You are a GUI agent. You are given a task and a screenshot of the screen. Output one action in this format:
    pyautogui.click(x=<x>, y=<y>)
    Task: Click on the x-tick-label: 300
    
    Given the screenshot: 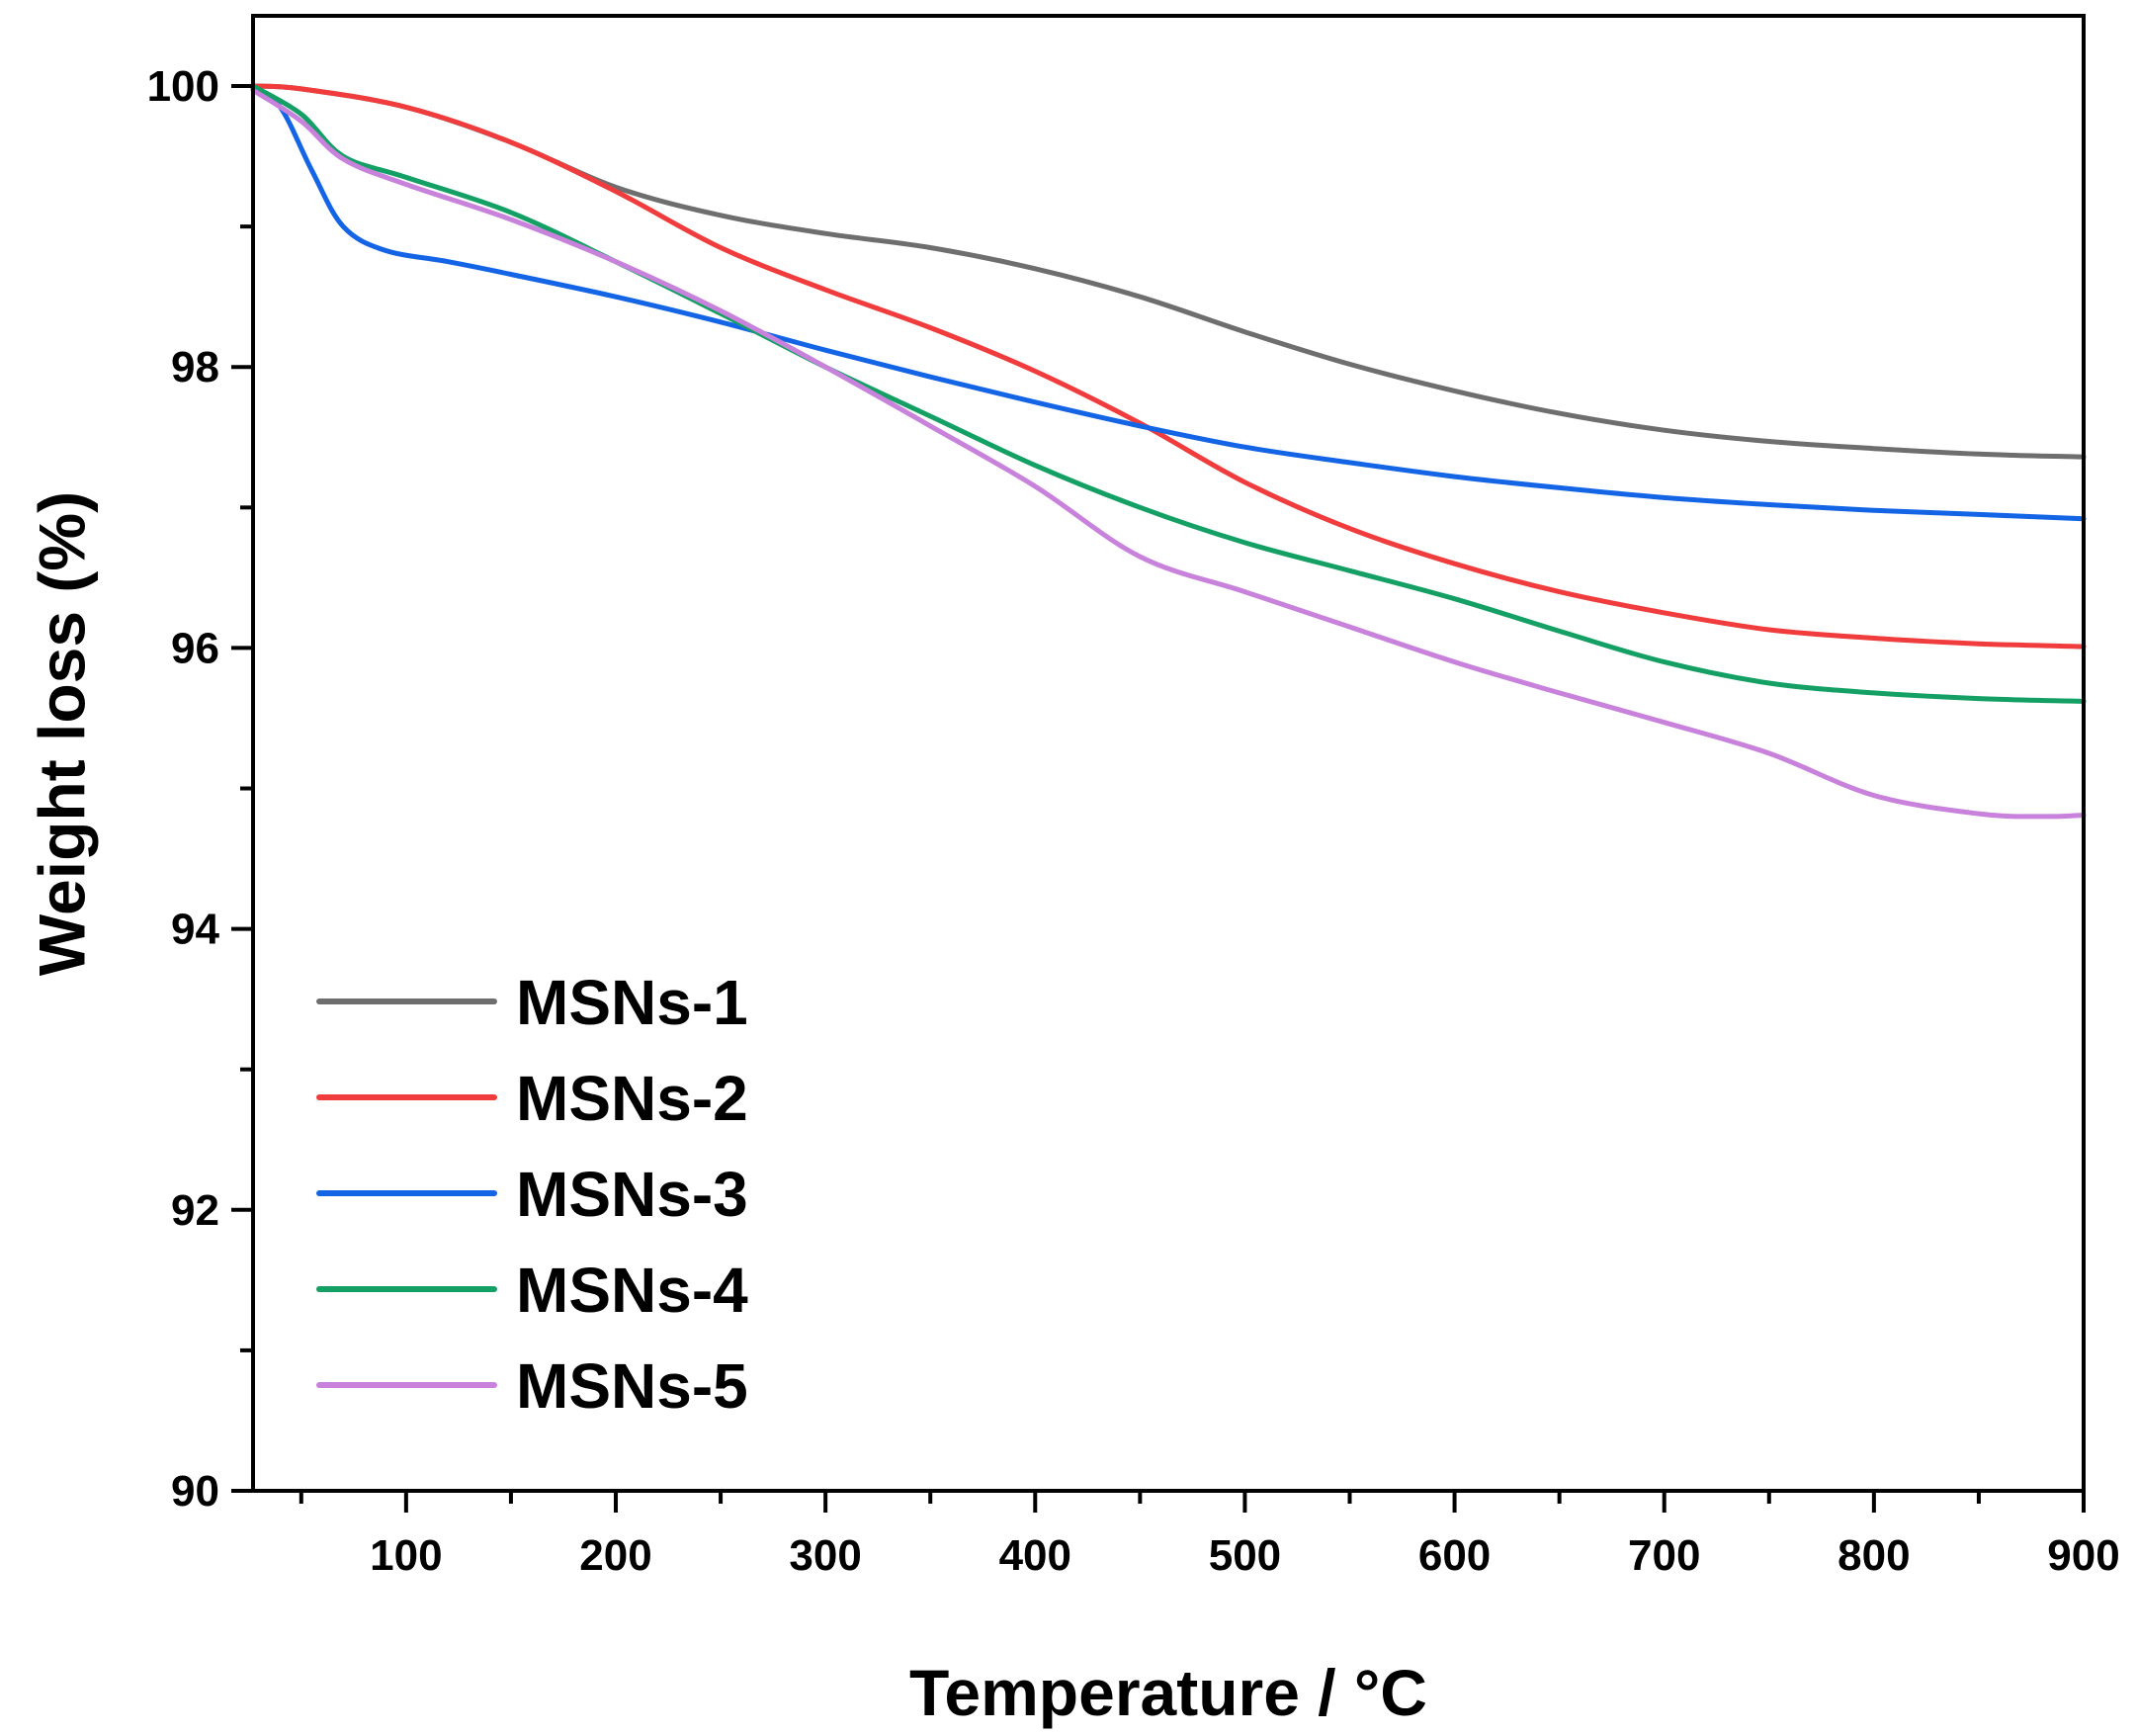 What is the action you would take?
    pyautogui.click(x=825, y=1555)
    